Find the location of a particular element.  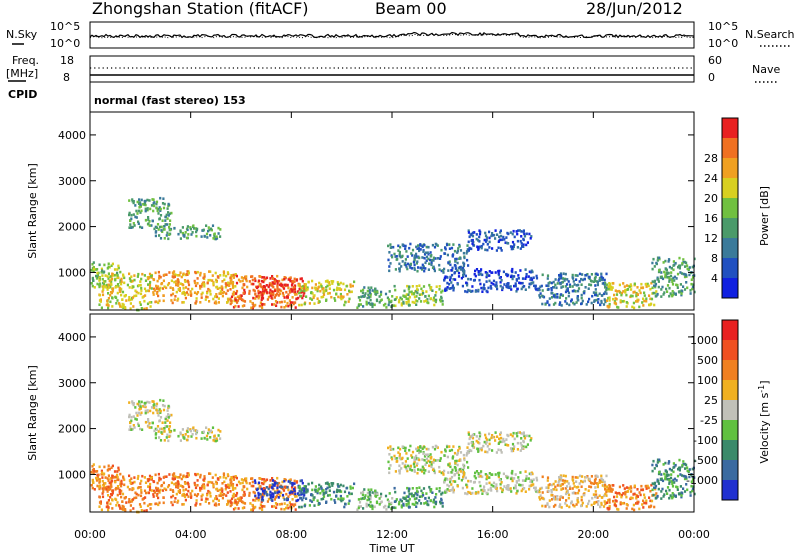

y-tick-label: 2000 is located at coordinates (72, 227).